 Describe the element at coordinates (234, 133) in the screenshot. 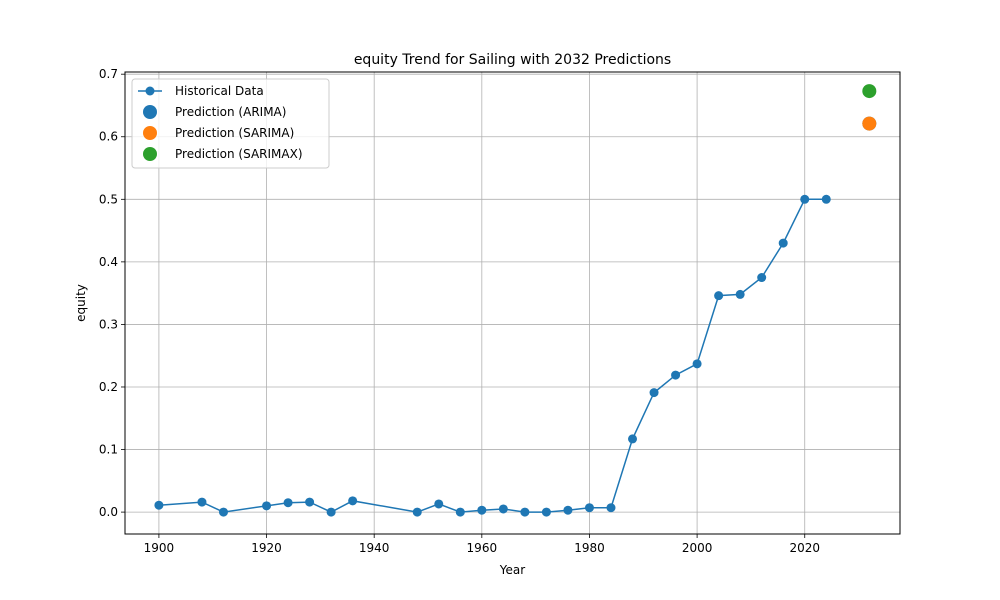

I see `legend-entry-label: Prediction (SARIMA)` at that location.